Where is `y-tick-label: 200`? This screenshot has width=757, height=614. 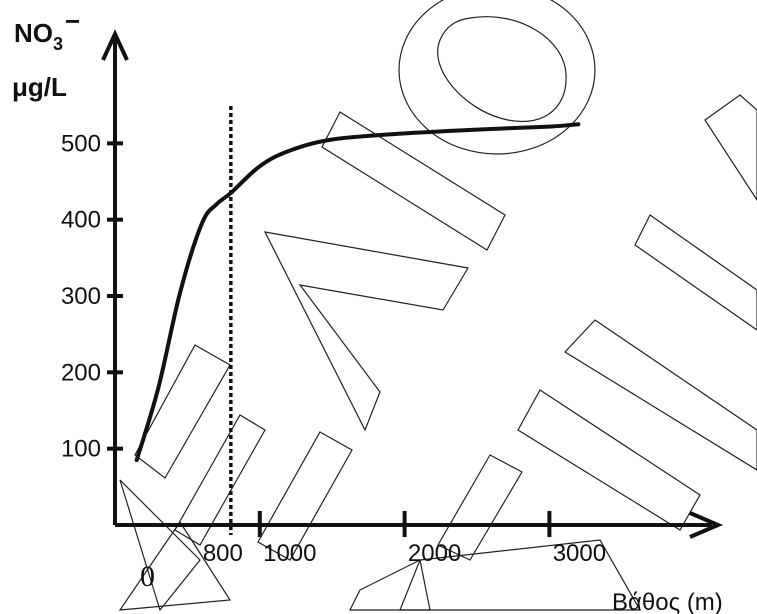
y-tick-label: 200 is located at coordinates (81, 372).